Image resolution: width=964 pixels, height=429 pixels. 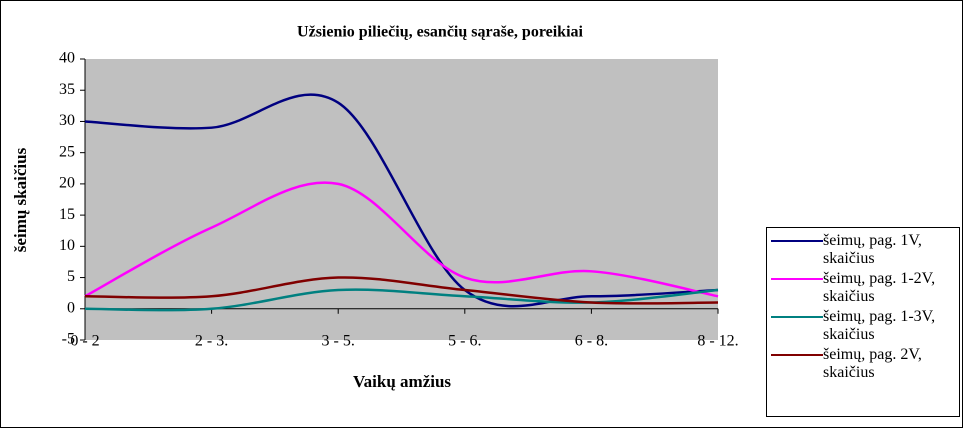 I want to click on y-tick-label: 40, so click(x=67, y=58).